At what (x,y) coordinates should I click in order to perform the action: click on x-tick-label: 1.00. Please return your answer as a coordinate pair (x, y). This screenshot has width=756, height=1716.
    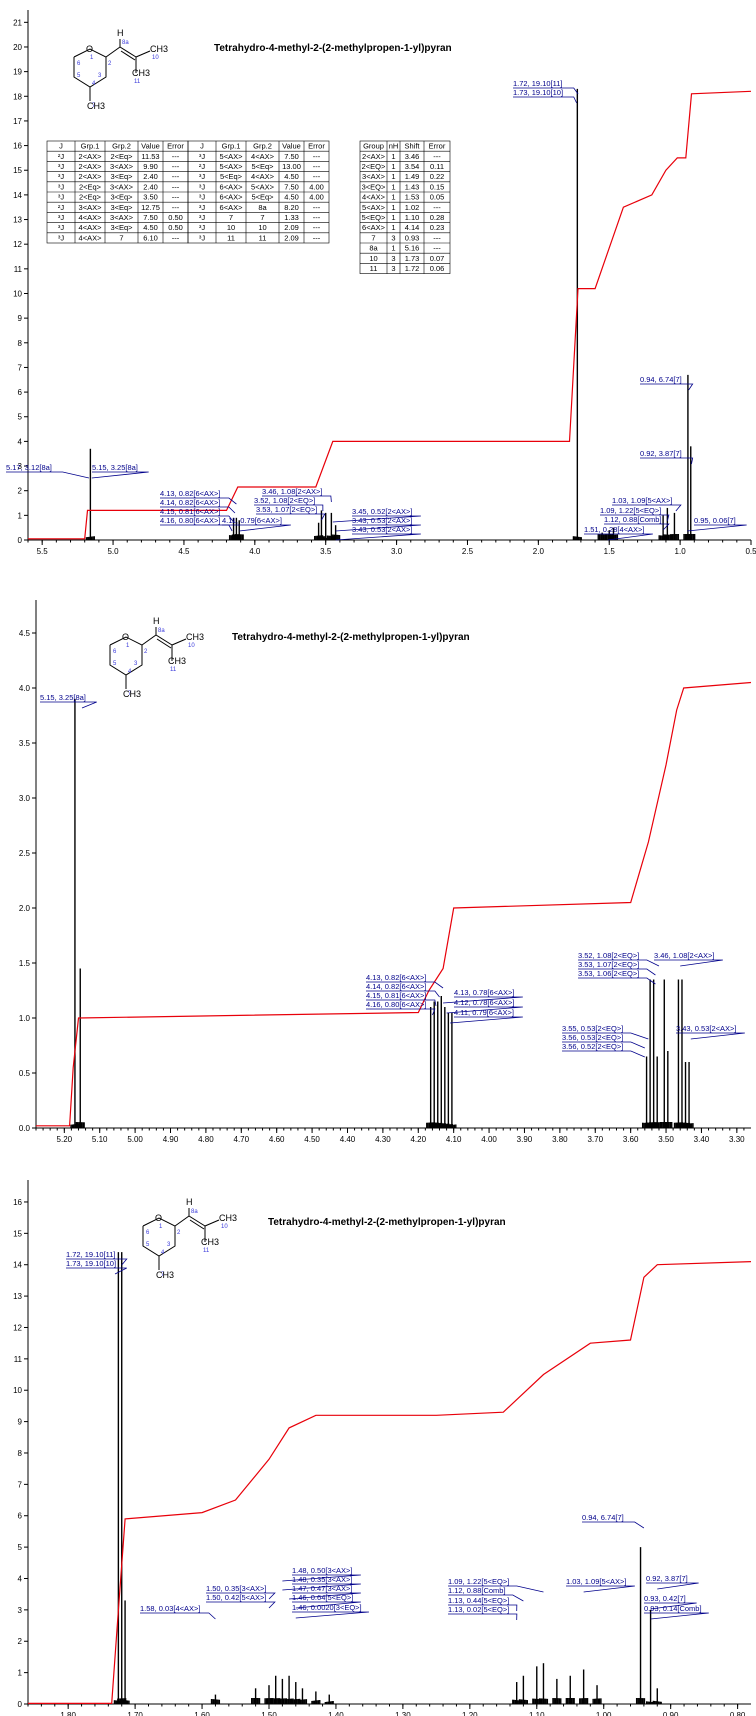
    Looking at the image, I should click on (604, 1713).